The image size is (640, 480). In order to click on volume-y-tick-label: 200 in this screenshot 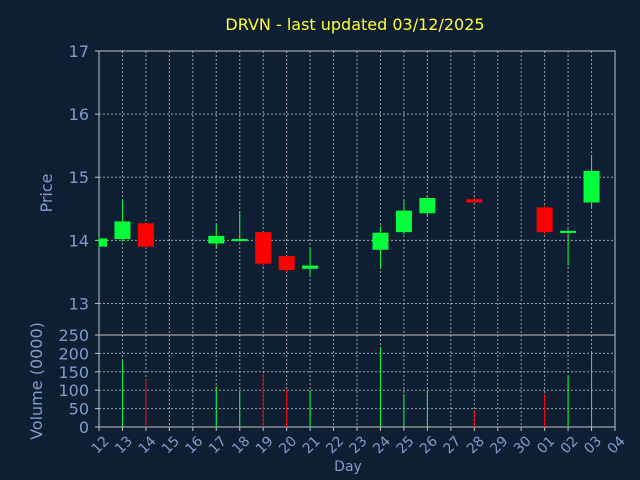, I will do `click(73, 353)`.